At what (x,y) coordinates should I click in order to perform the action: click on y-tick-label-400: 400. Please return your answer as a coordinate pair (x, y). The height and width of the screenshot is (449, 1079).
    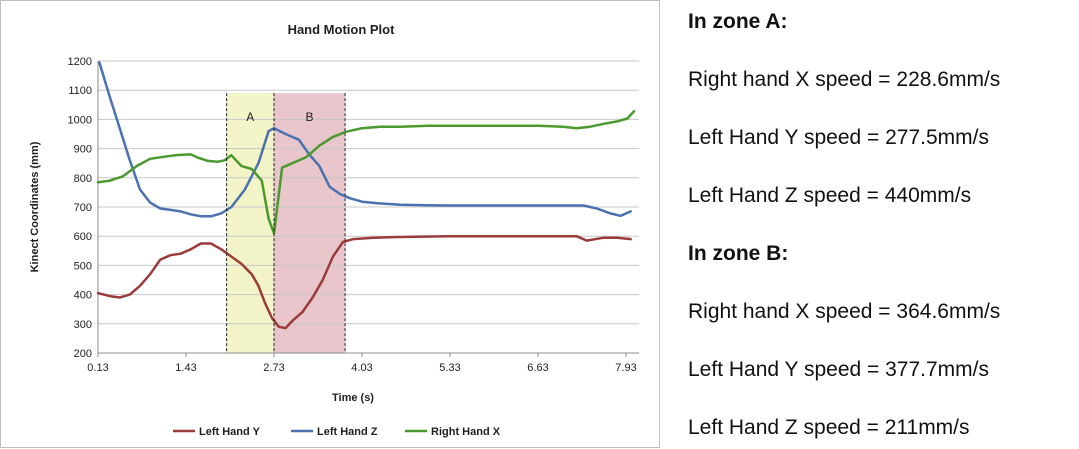
    Looking at the image, I should click on (83, 296).